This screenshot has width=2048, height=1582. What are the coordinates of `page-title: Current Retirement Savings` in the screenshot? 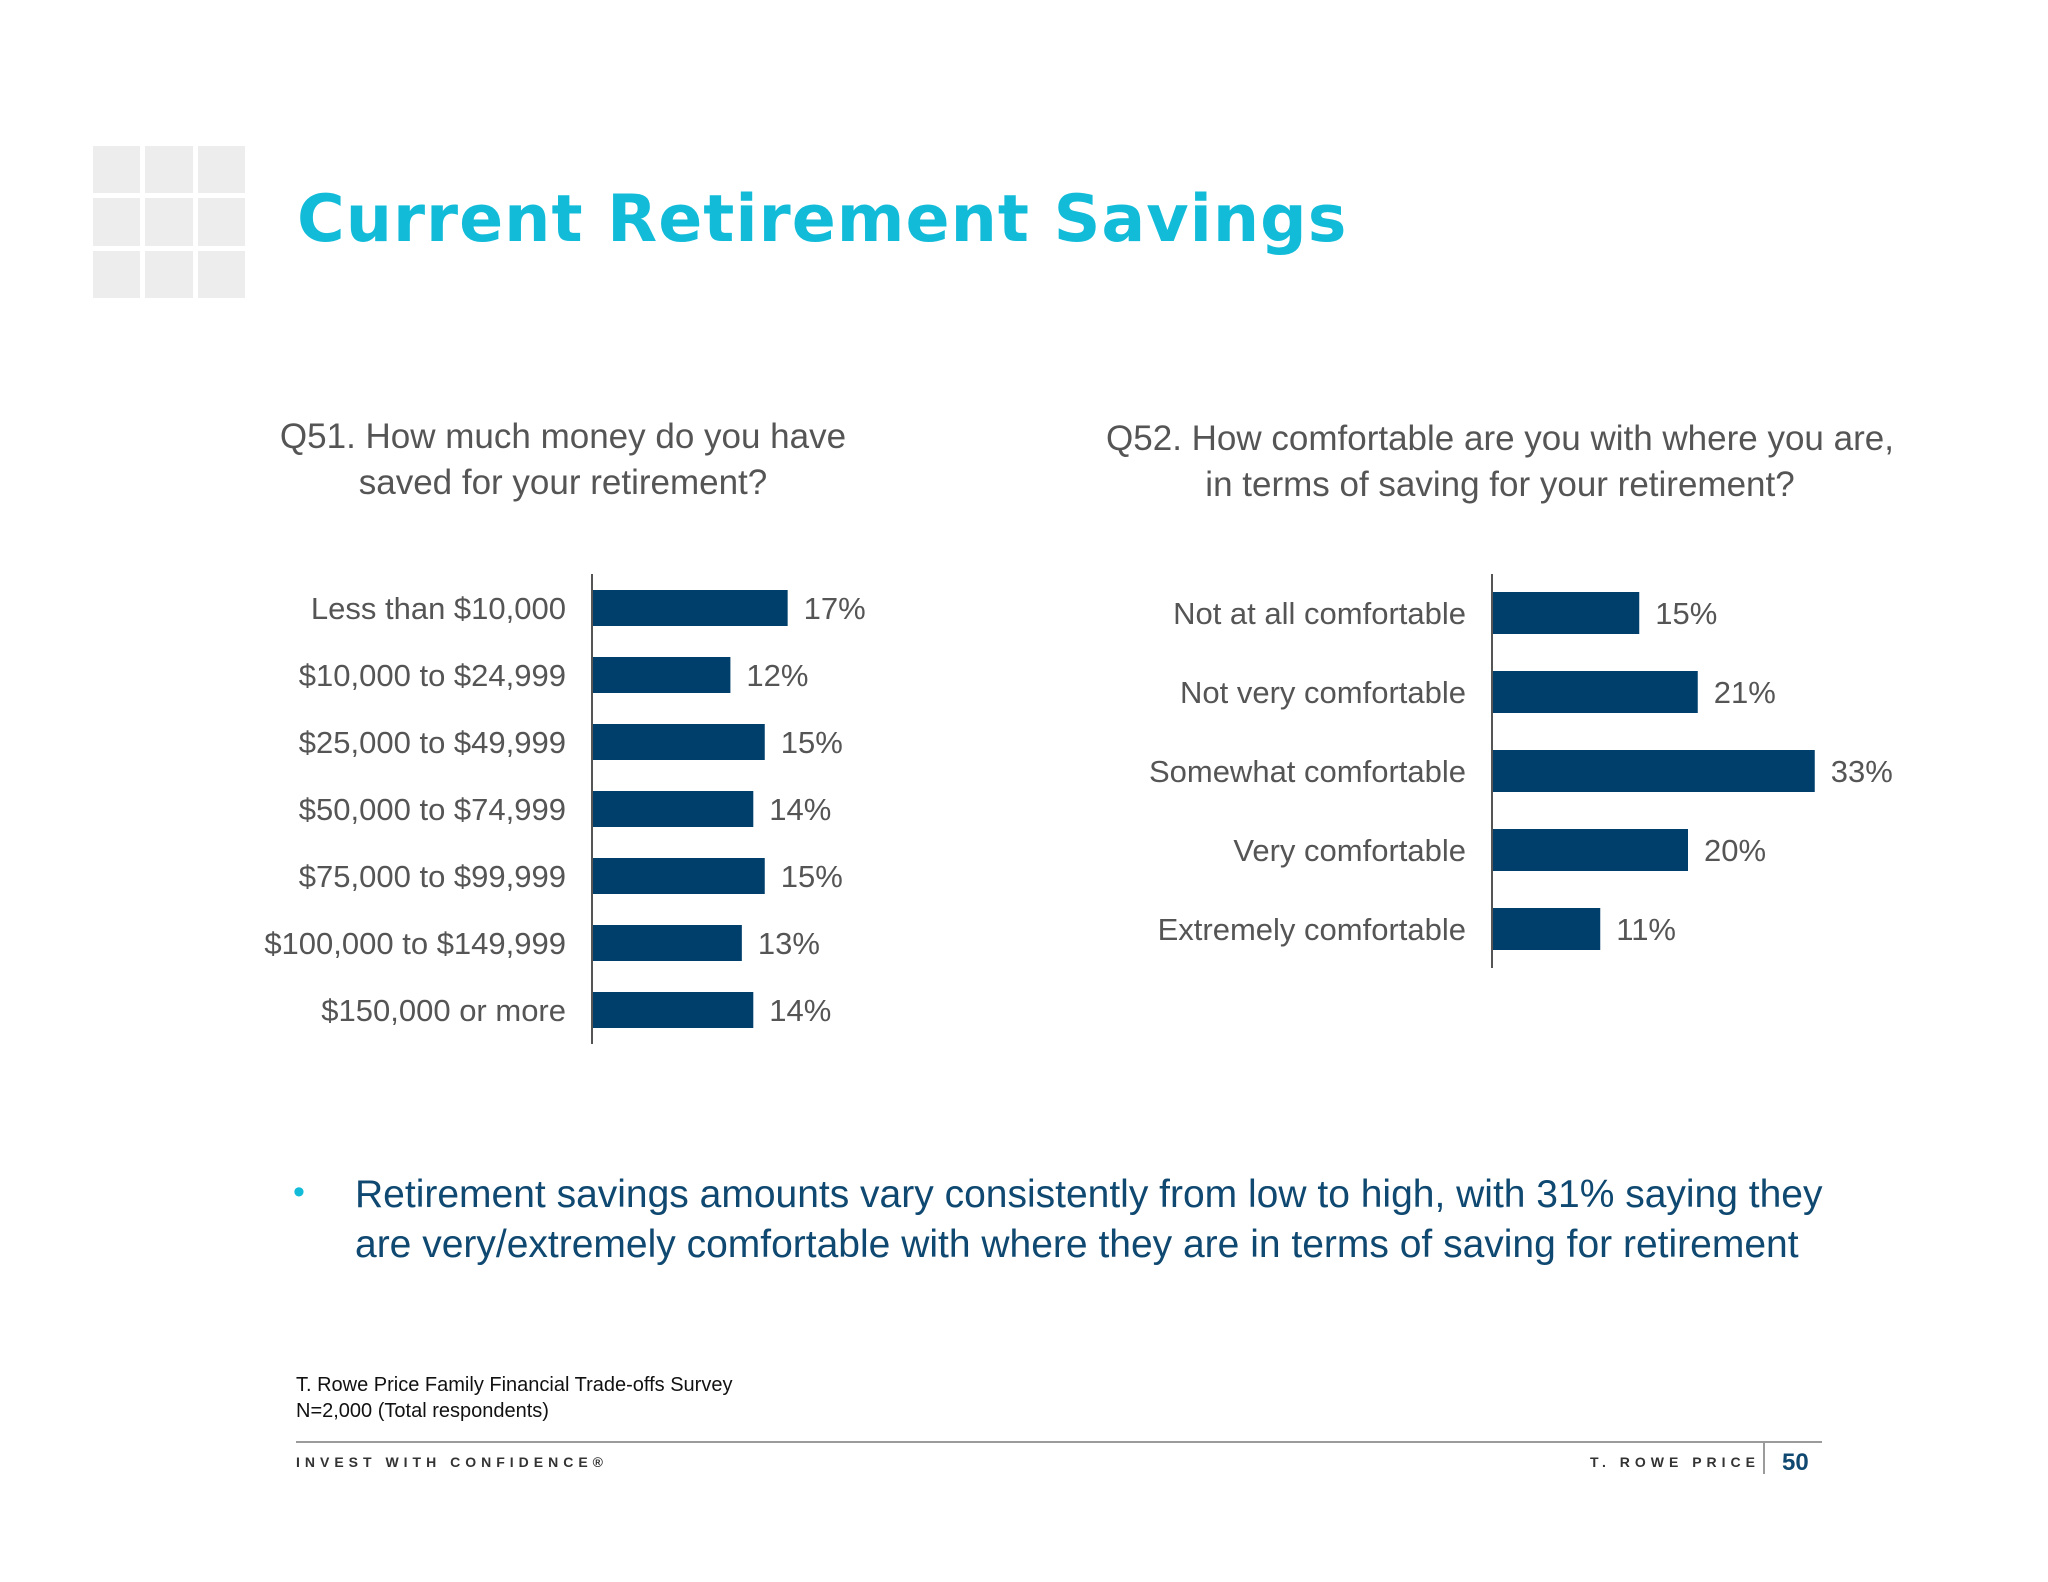 It's located at (822, 219).